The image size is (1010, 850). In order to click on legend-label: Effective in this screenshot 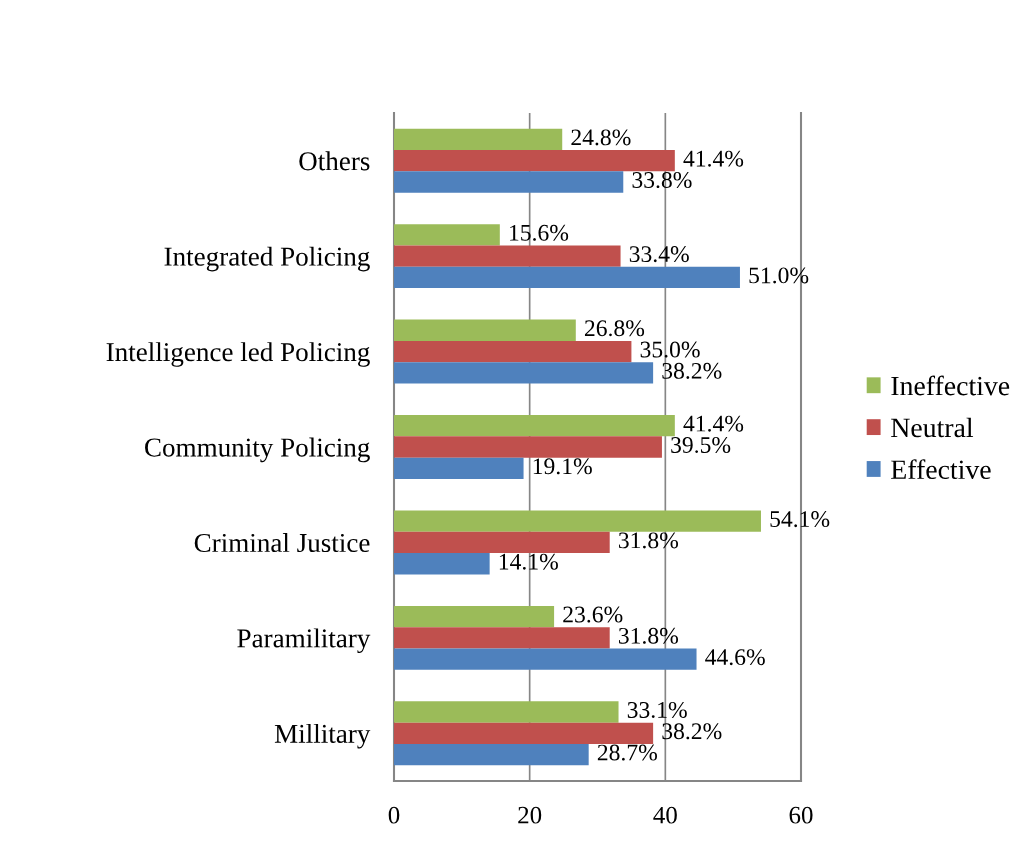, I will do `click(941, 469)`.